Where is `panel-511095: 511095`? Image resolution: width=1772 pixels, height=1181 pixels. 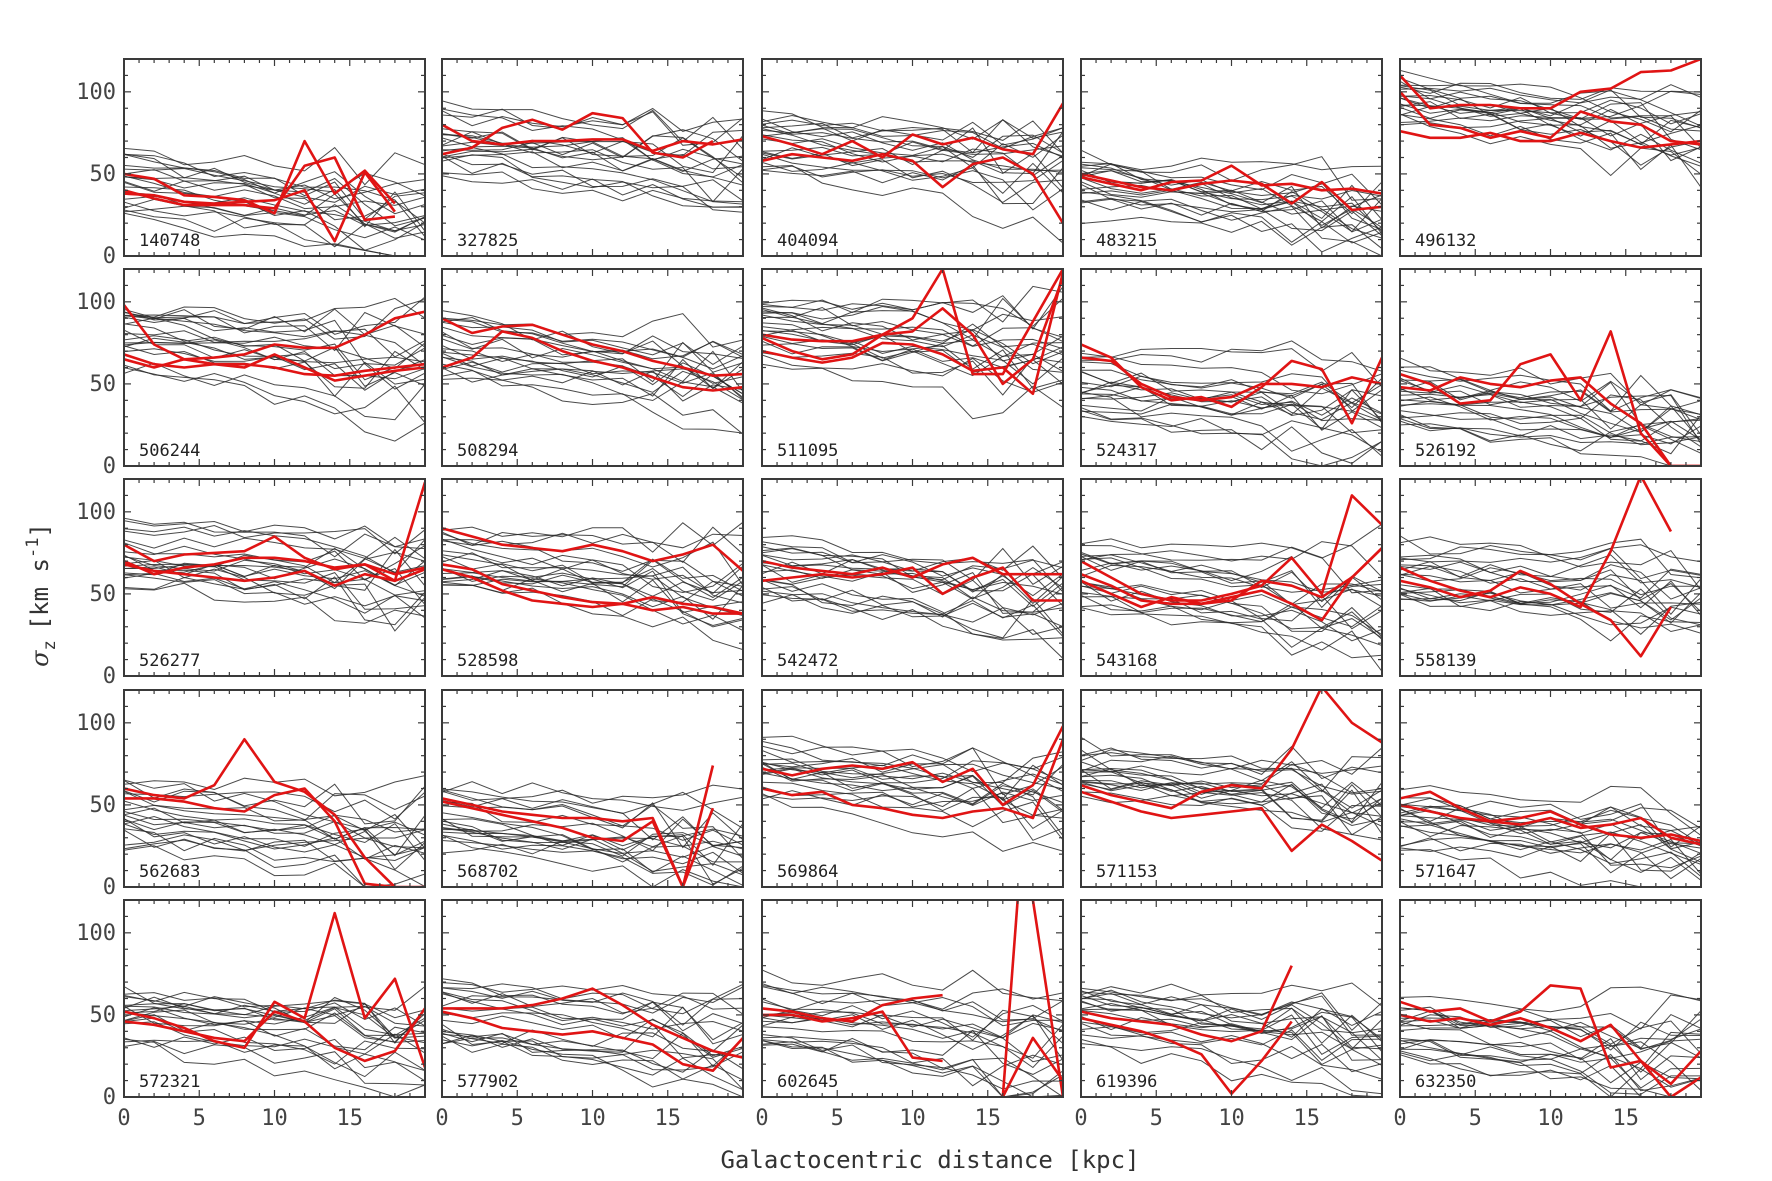
panel-511095: 511095 is located at coordinates (912, 367).